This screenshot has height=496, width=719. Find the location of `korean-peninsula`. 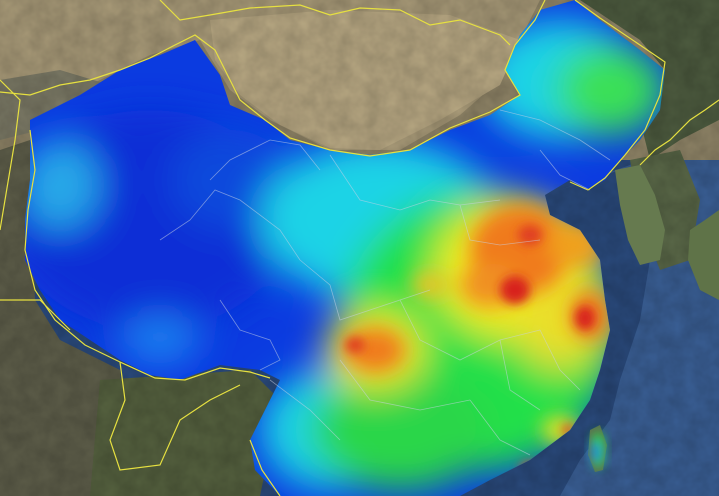

korean-peninsula is located at coordinates (640, 215).